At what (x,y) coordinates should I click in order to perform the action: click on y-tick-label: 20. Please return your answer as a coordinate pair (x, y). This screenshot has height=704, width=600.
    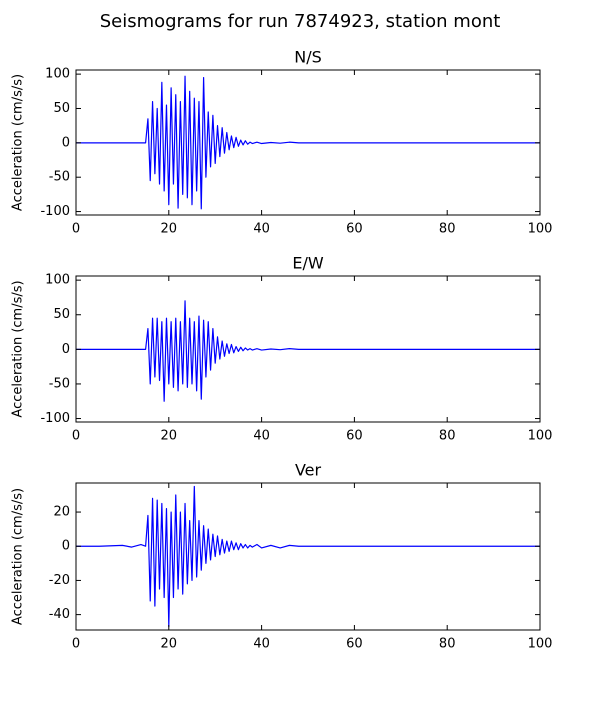
    Looking at the image, I should click on (61, 512).